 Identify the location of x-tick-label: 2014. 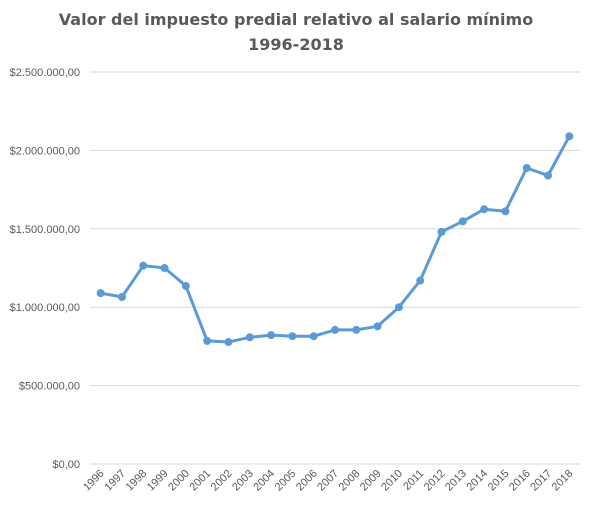
(477, 481).